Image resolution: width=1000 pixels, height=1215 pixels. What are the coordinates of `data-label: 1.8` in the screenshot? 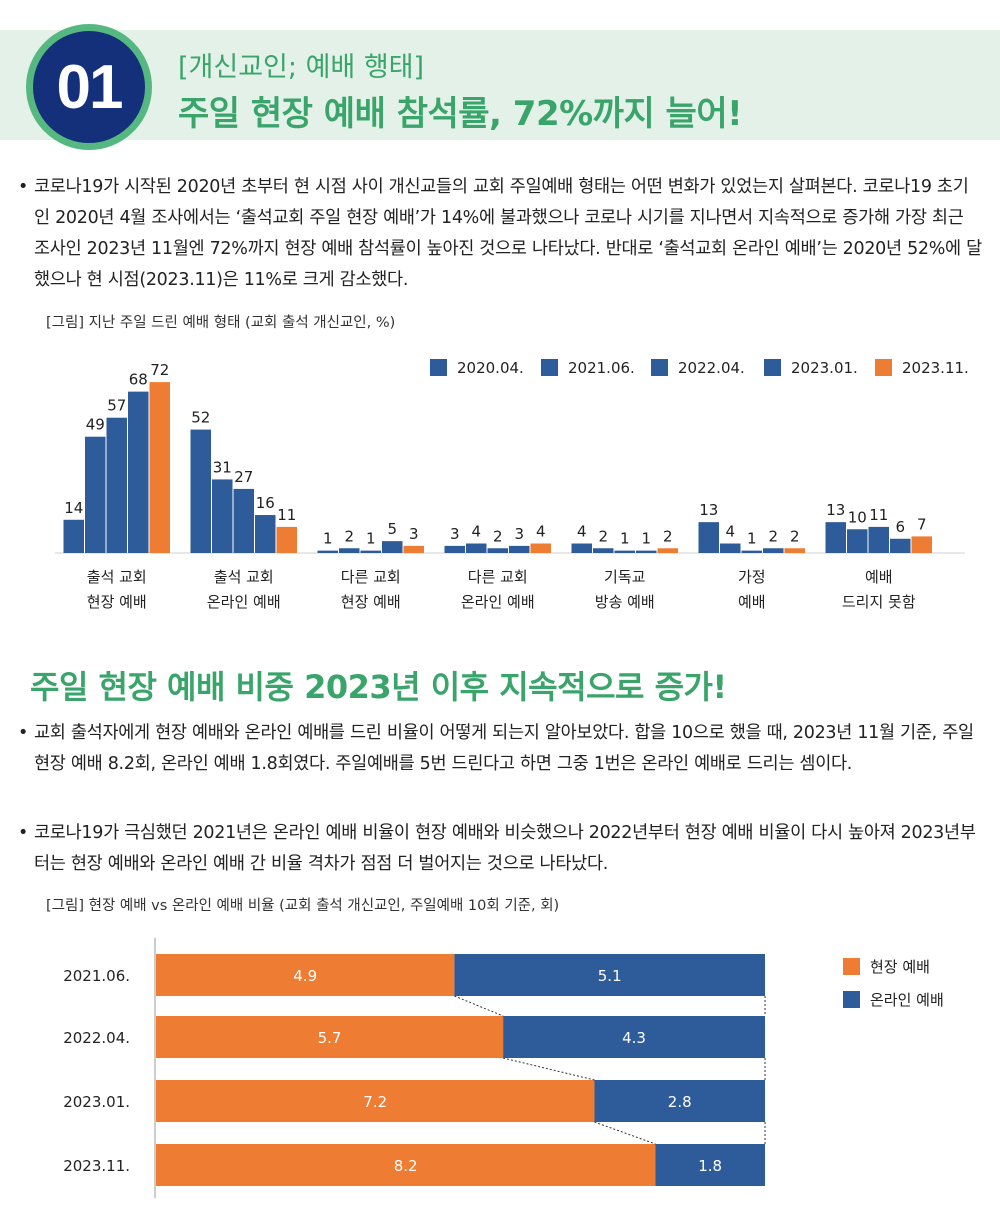 It's located at (710, 1166).